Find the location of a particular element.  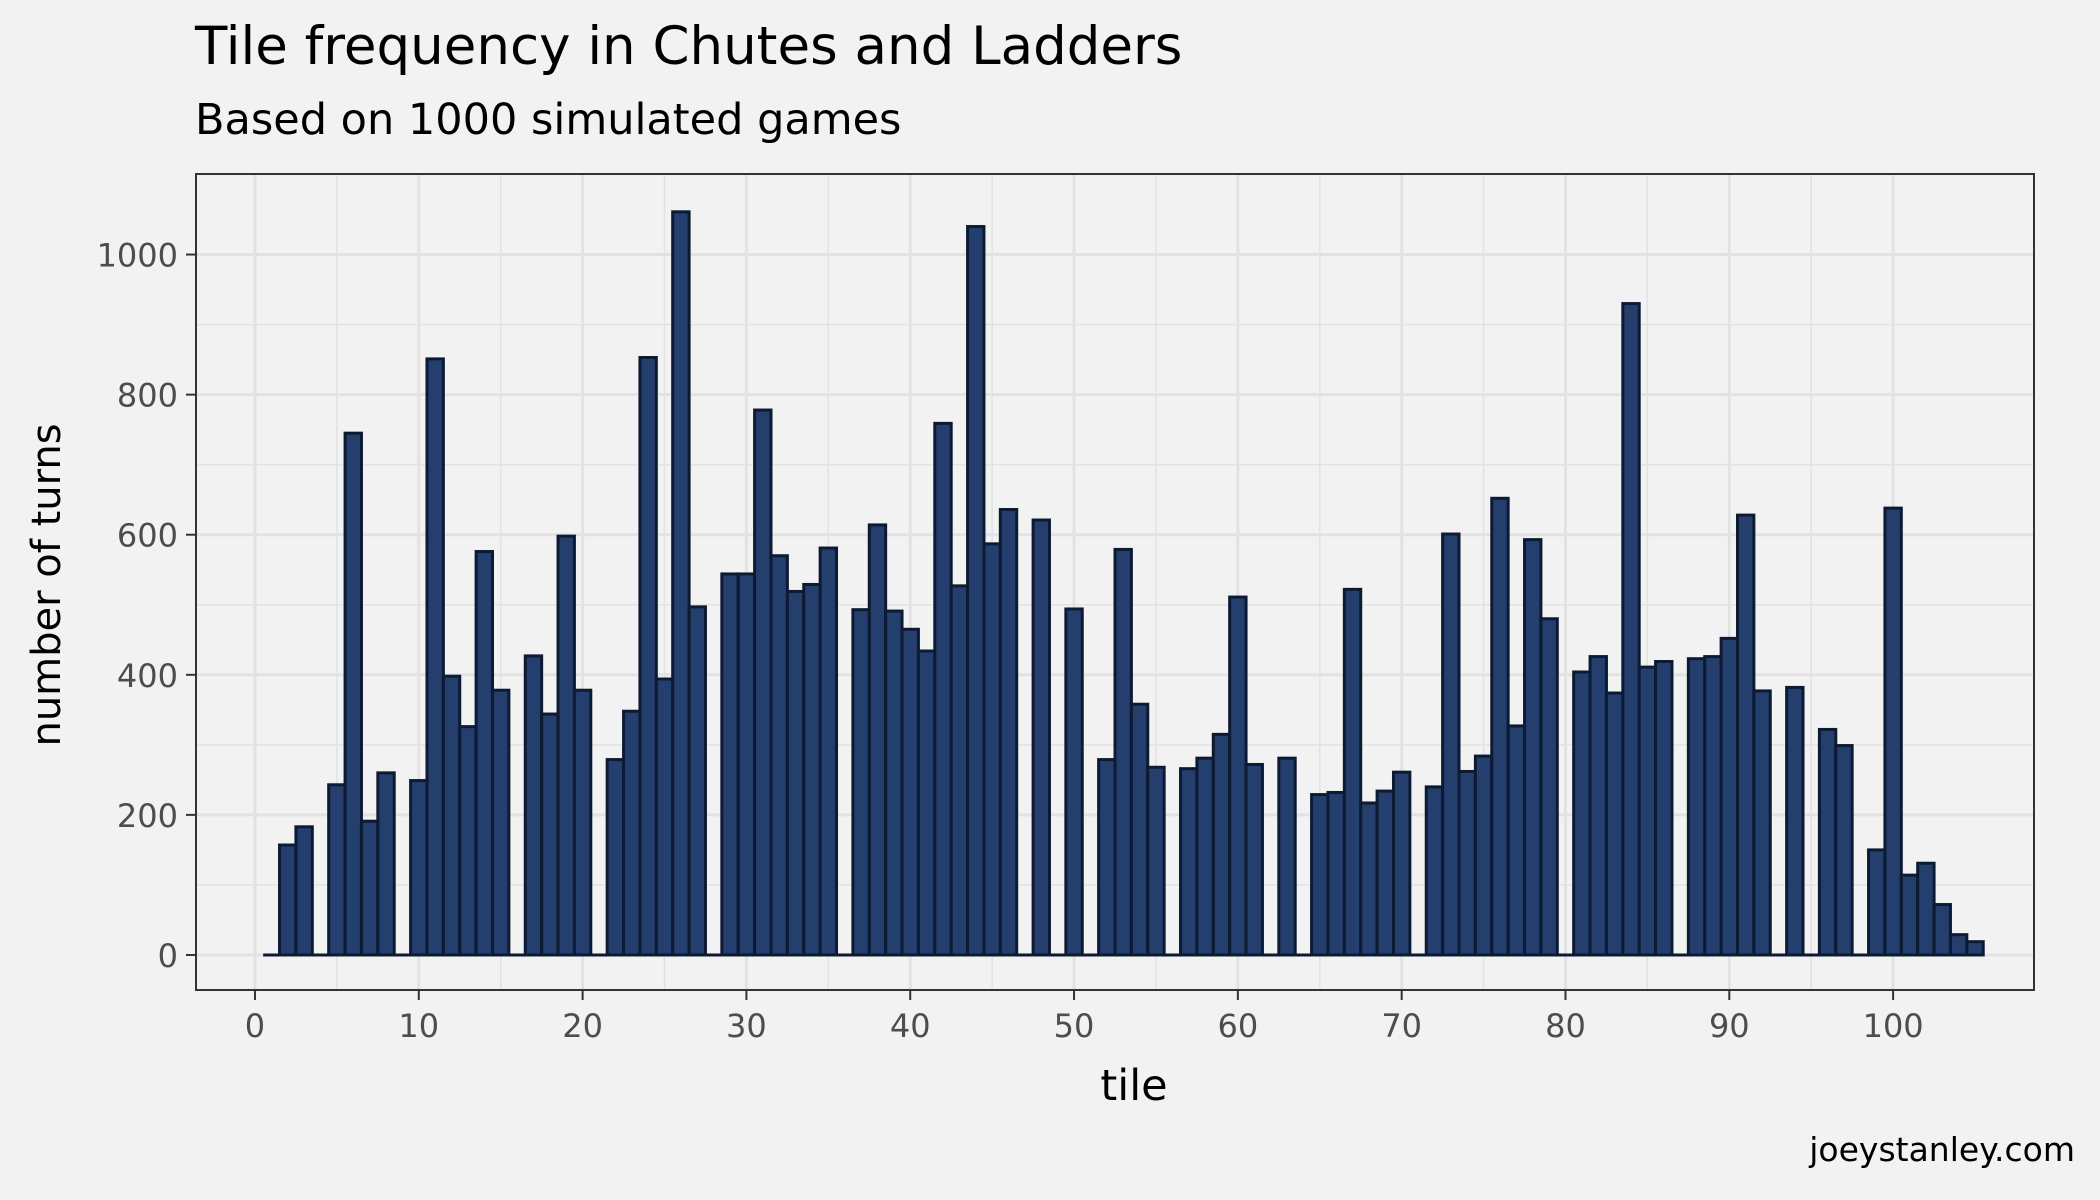

x-tick-label: 10 is located at coordinates (418, 1026).